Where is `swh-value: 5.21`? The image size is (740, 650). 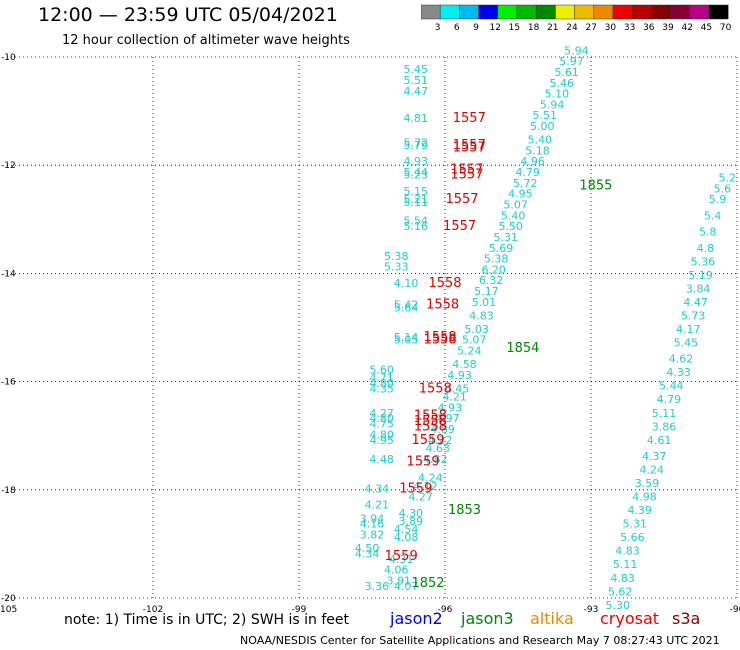
swh-value: 5.21 is located at coordinates (416, 199).